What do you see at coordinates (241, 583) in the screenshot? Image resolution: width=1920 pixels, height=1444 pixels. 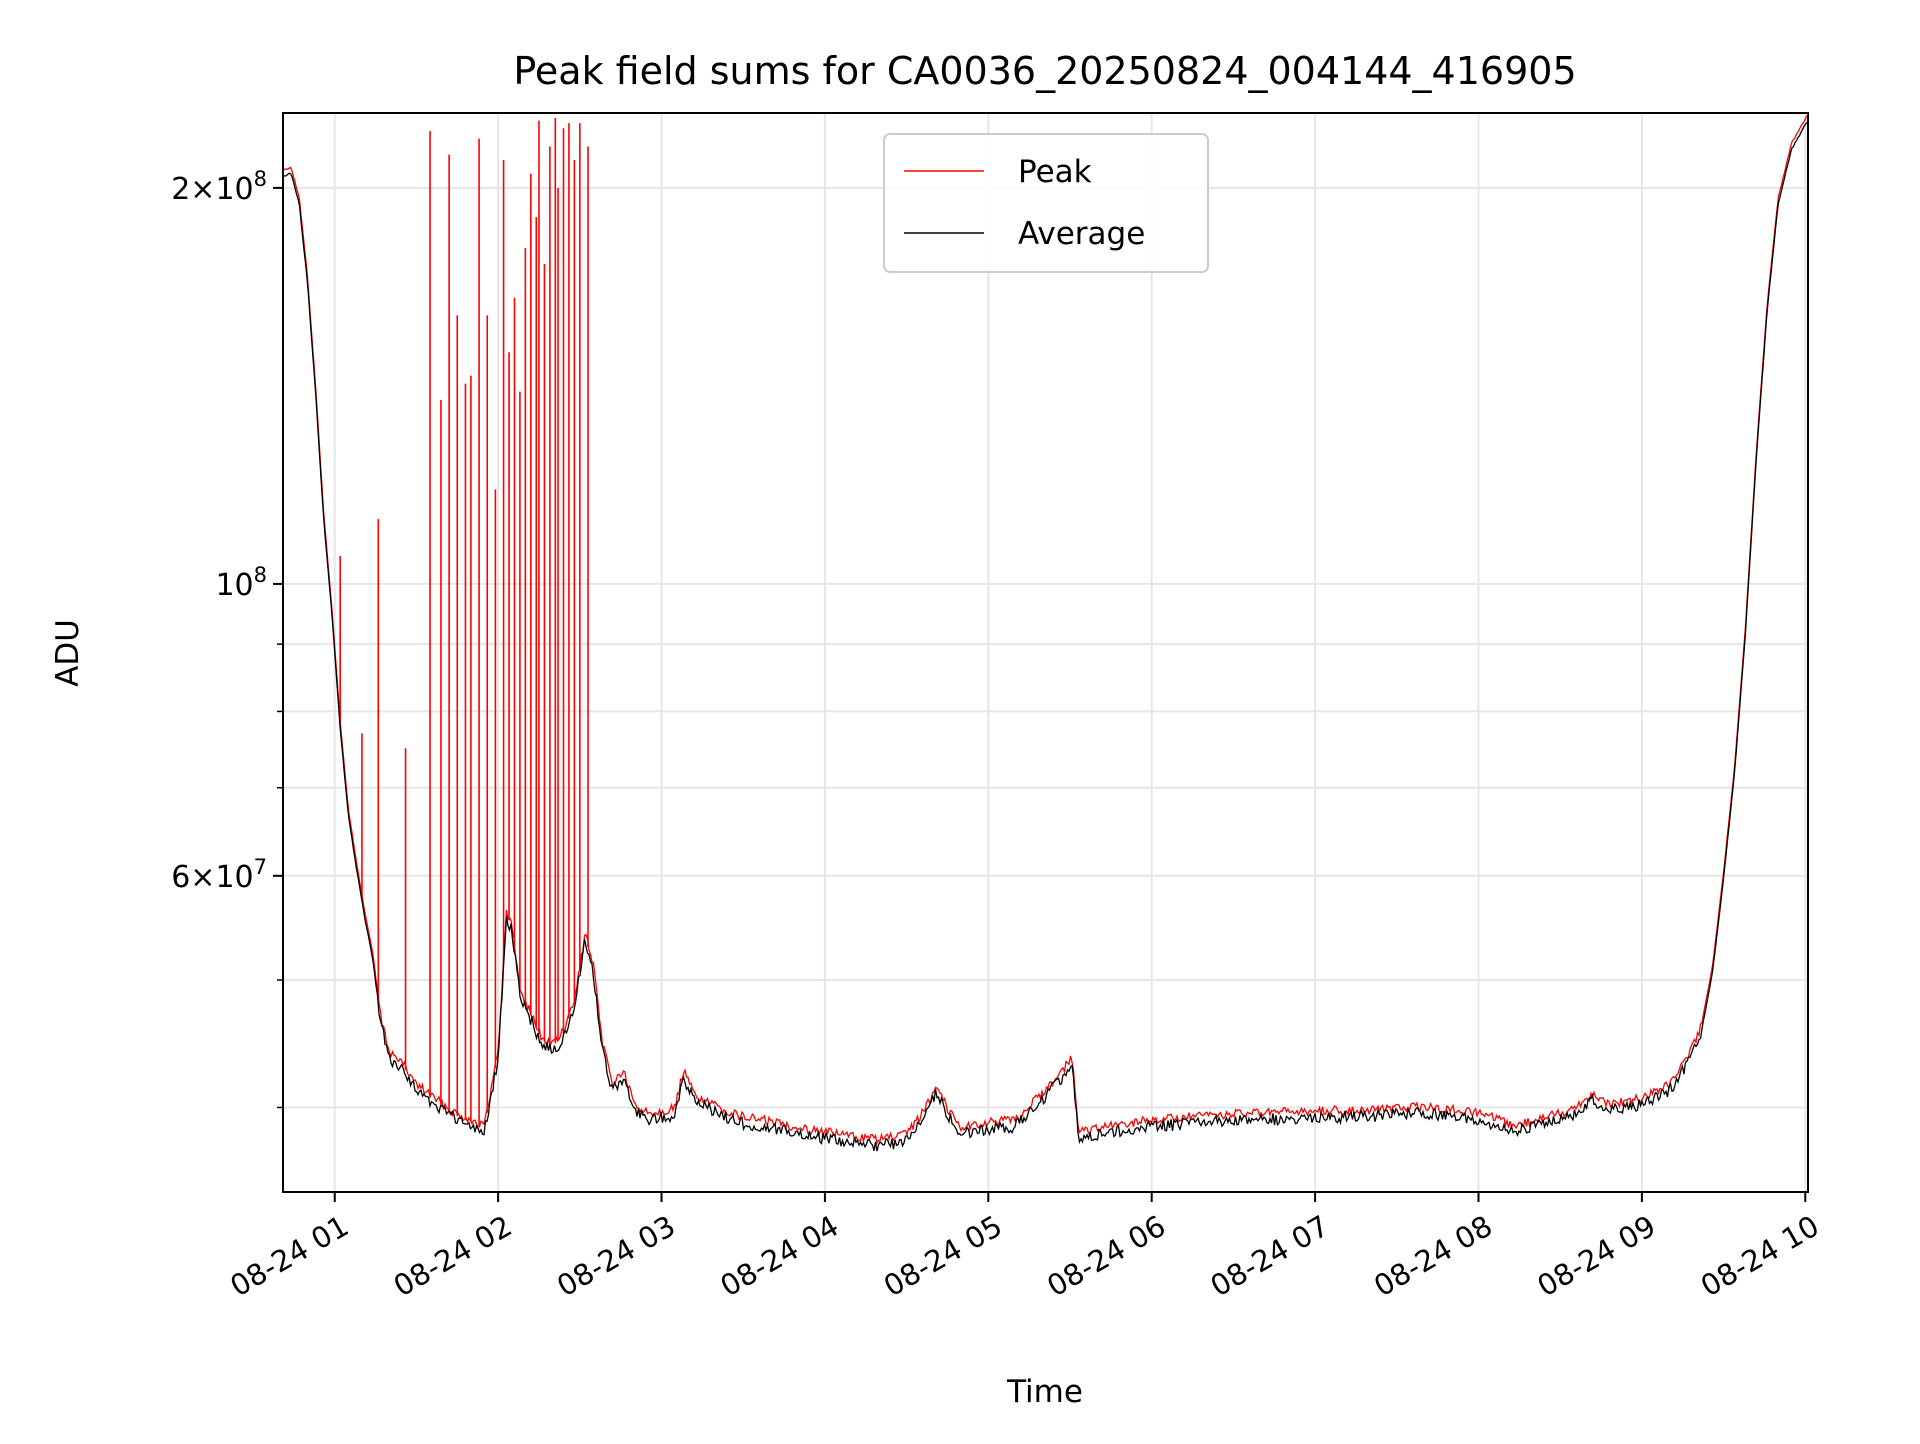 I see `y-tick-label: 108` at bounding box center [241, 583].